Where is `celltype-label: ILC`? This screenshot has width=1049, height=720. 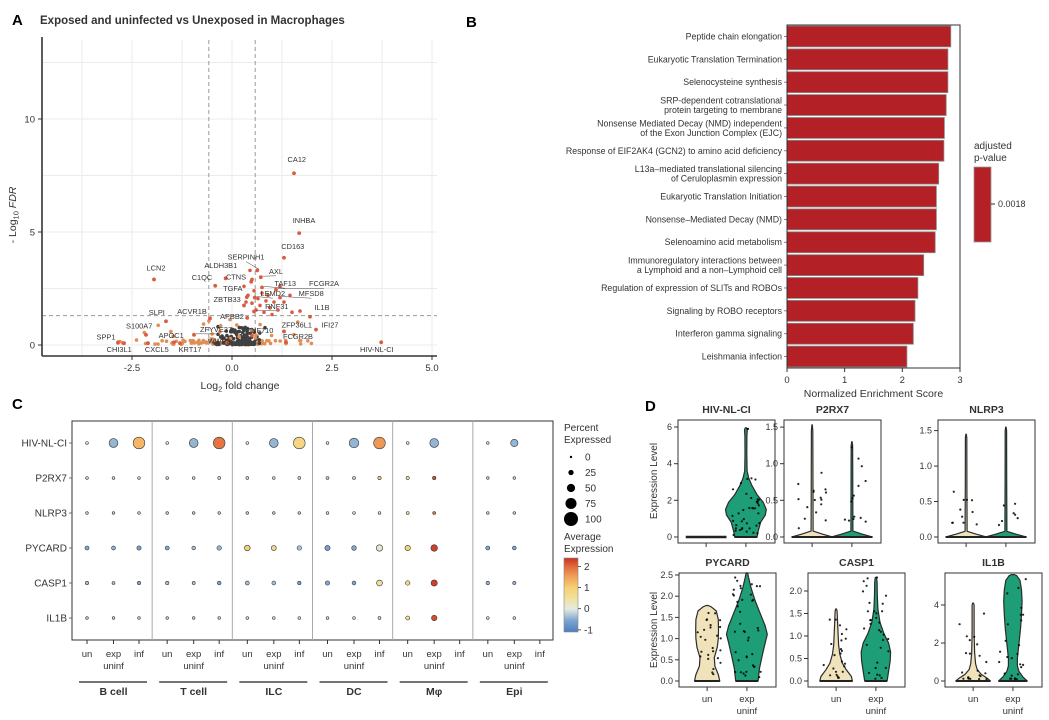 celltype-label: ILC is located at coordinates (273, 692).